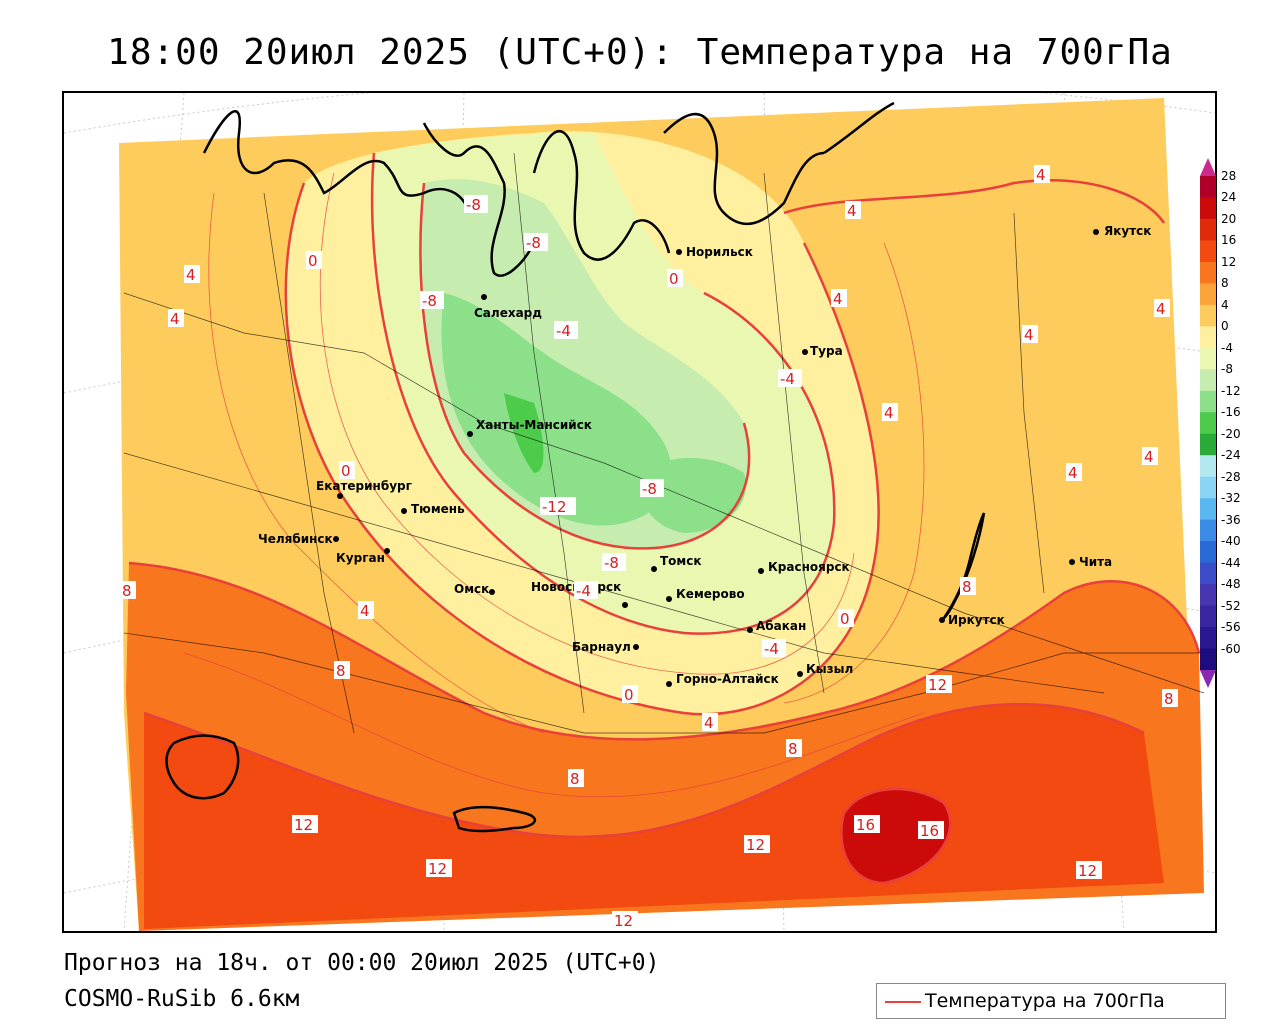 The image size is (1280, 1024). I want to click on colorbar-tick-label: 16, so click(1229, 240).